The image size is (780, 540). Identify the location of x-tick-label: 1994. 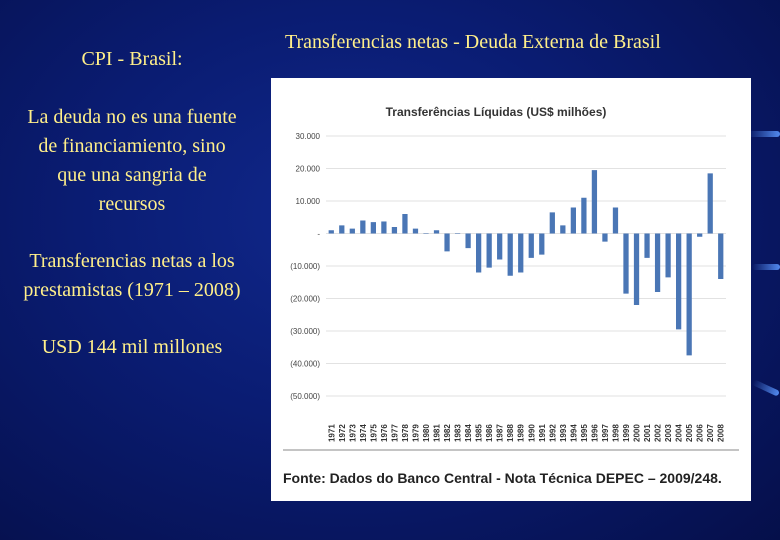
(573, 433).